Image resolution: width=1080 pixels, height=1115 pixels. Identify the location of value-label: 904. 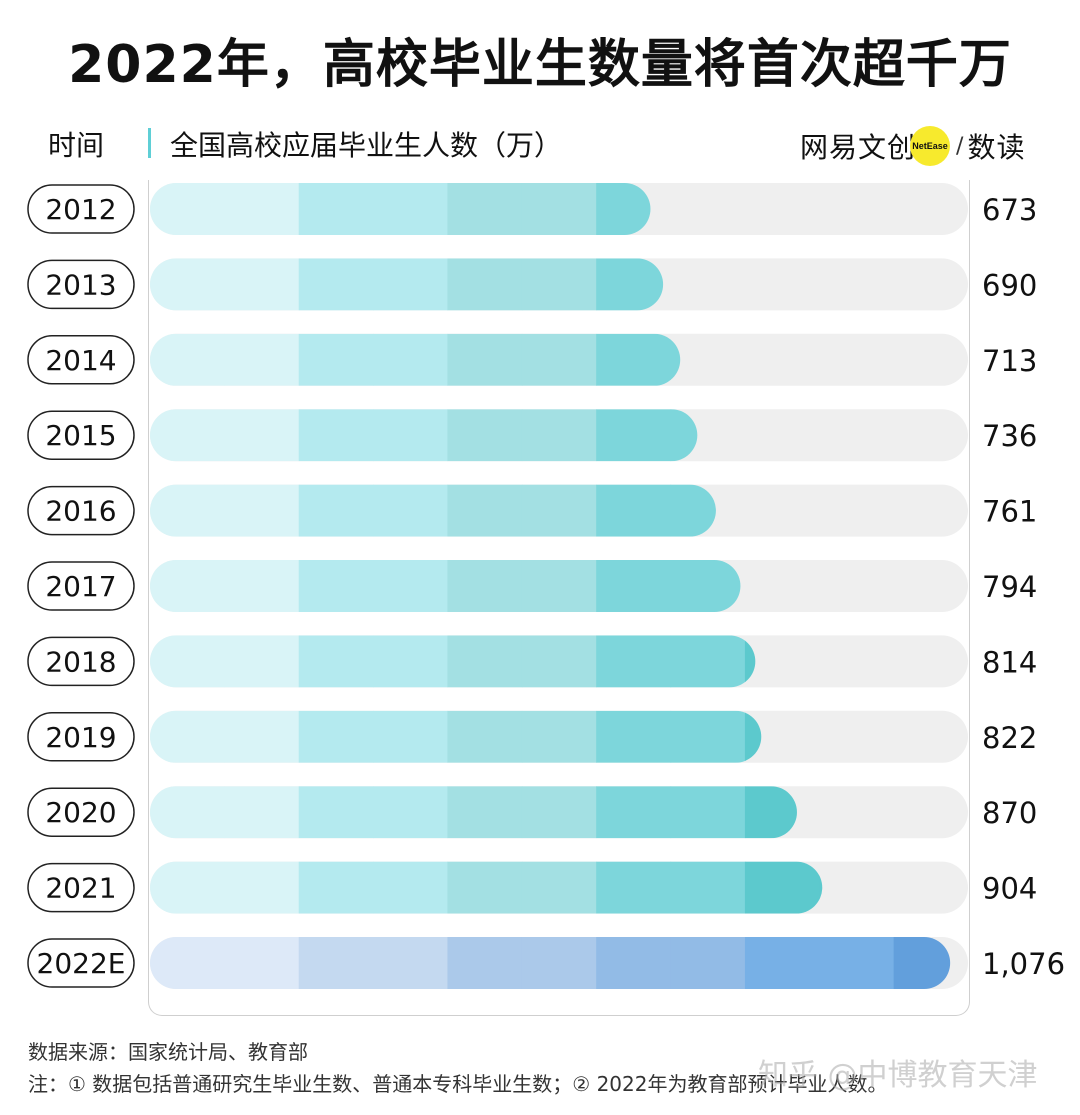
(1009, 889).